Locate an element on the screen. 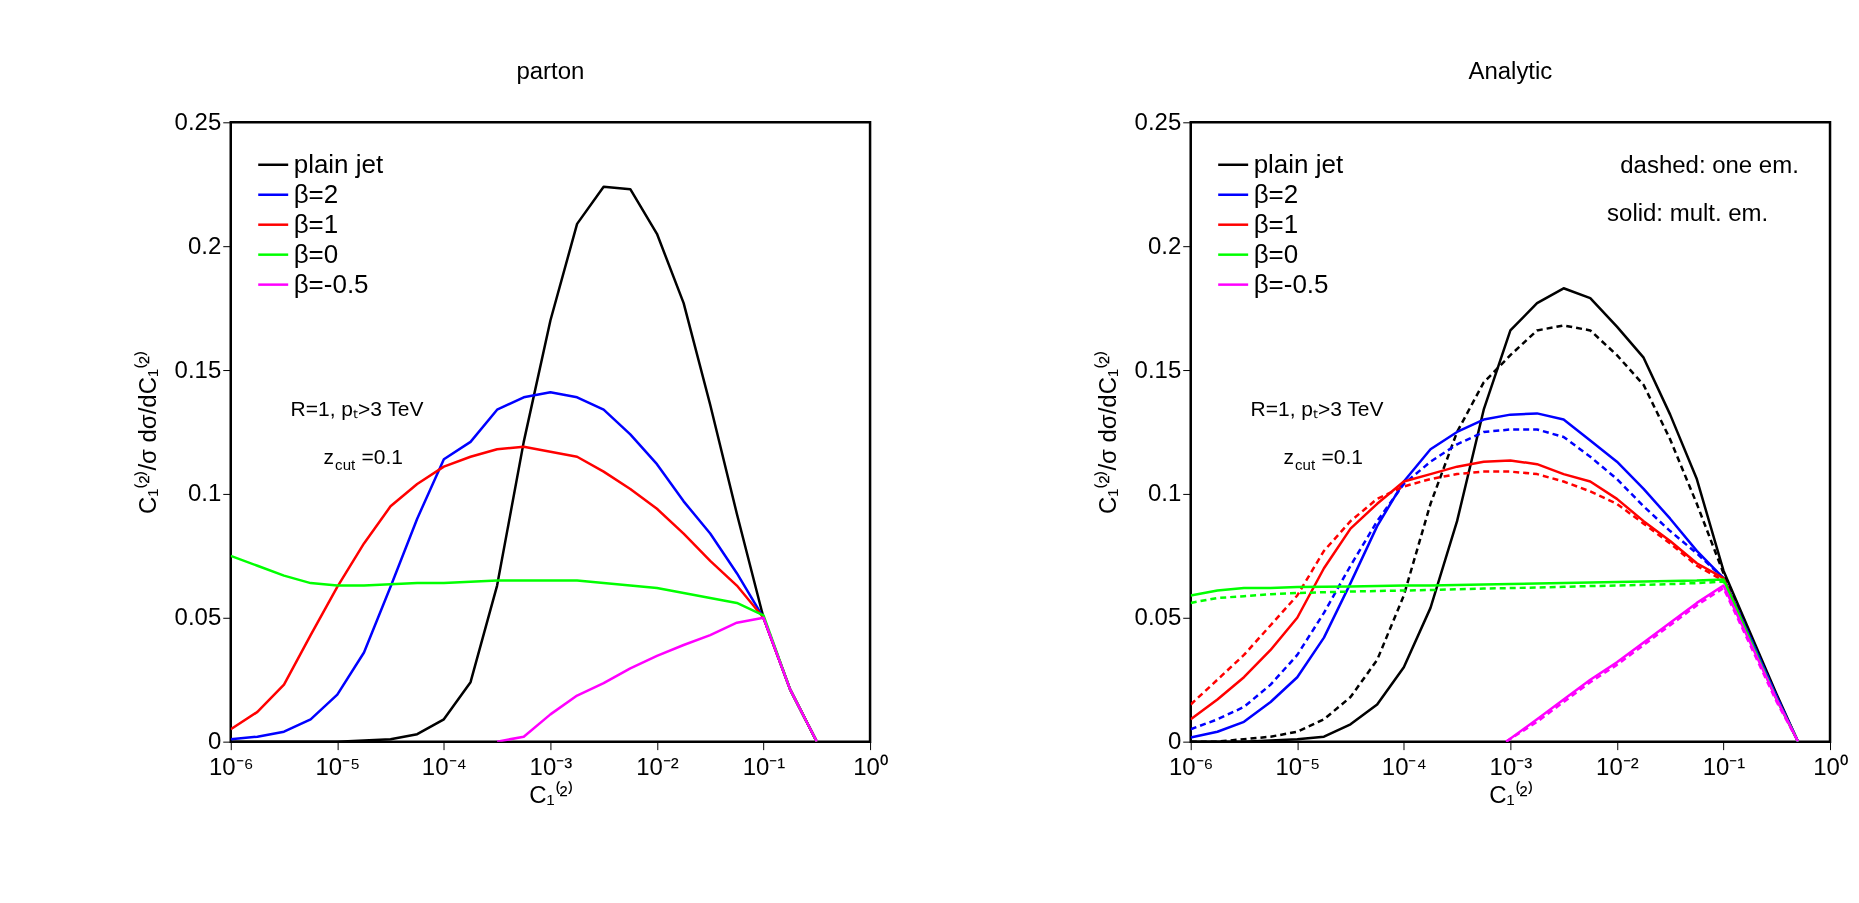 The image size is (1859, 903). annotation: dashed: one em. is located at coordinates (1709, 165).